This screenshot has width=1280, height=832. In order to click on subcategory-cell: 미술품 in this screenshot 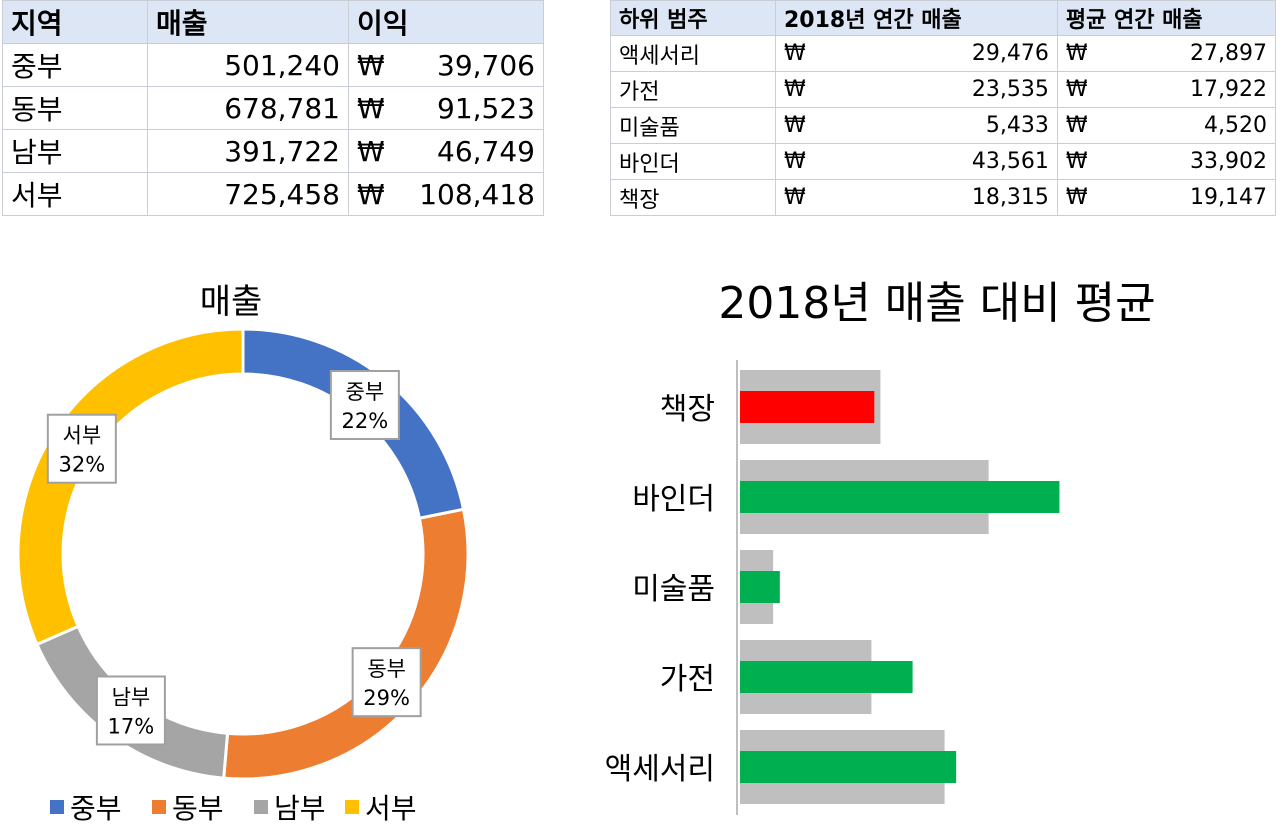, I will do `click(693, 125)`.